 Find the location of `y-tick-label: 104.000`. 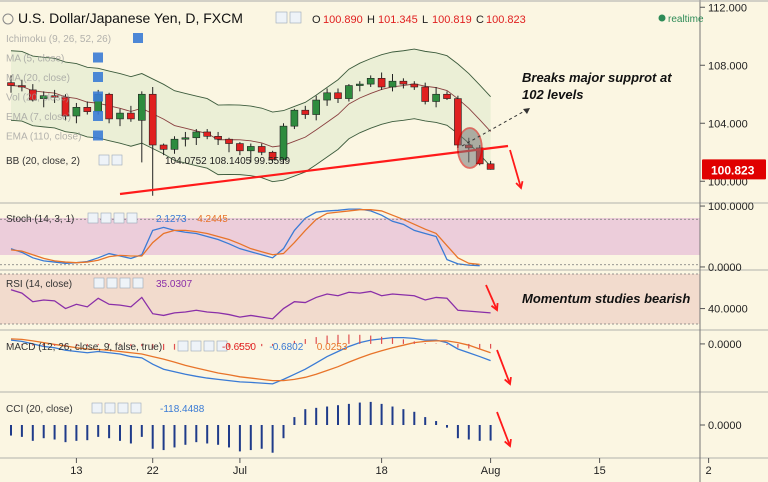

y-tick-label: 104.000 is located at coordinates (728, 124).